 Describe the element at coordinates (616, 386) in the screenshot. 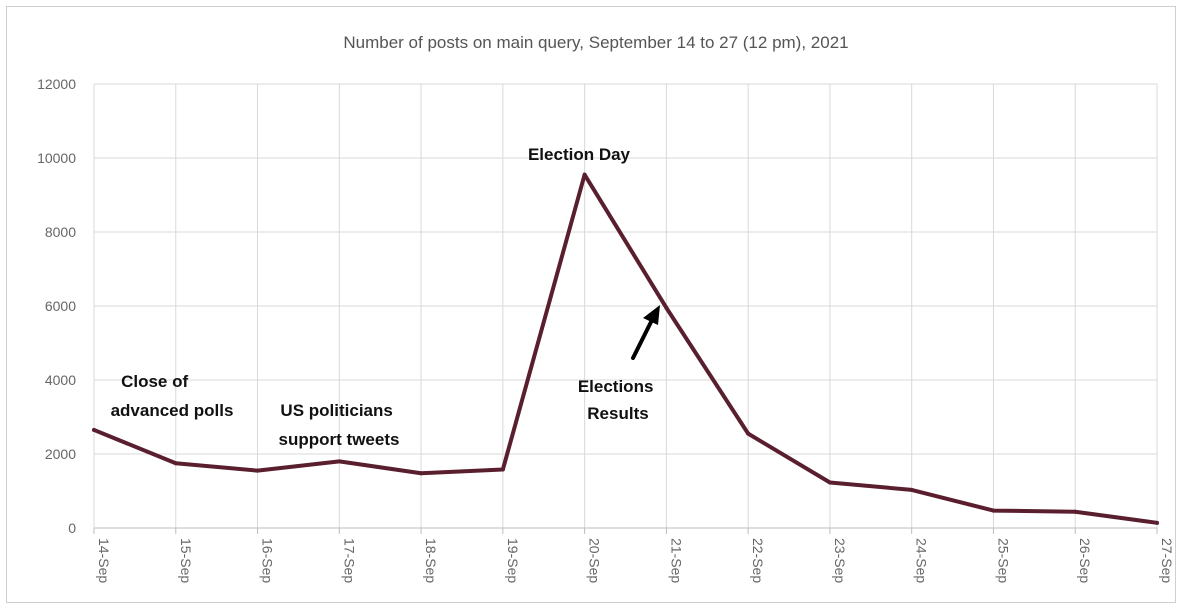

I see `annotation-election-results-line-1: Elections` at that location.